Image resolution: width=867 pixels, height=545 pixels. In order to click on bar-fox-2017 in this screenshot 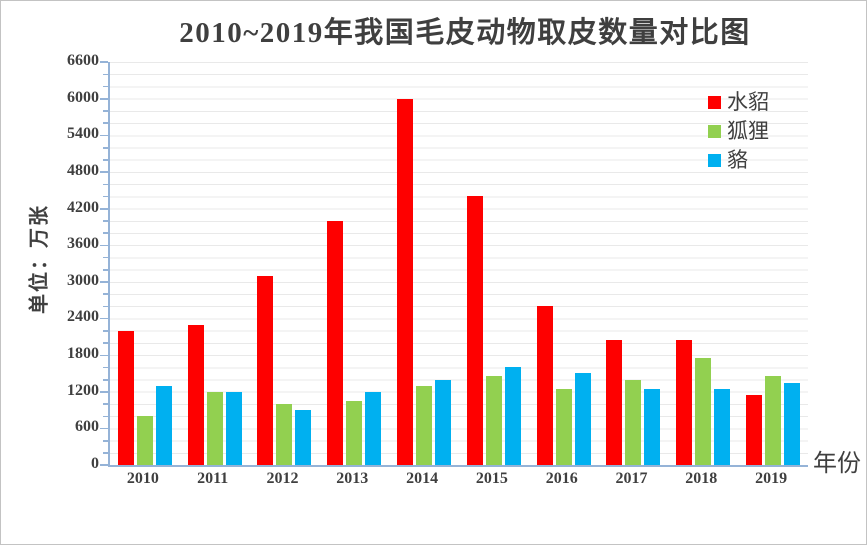, I will do `click(633, 422)`.